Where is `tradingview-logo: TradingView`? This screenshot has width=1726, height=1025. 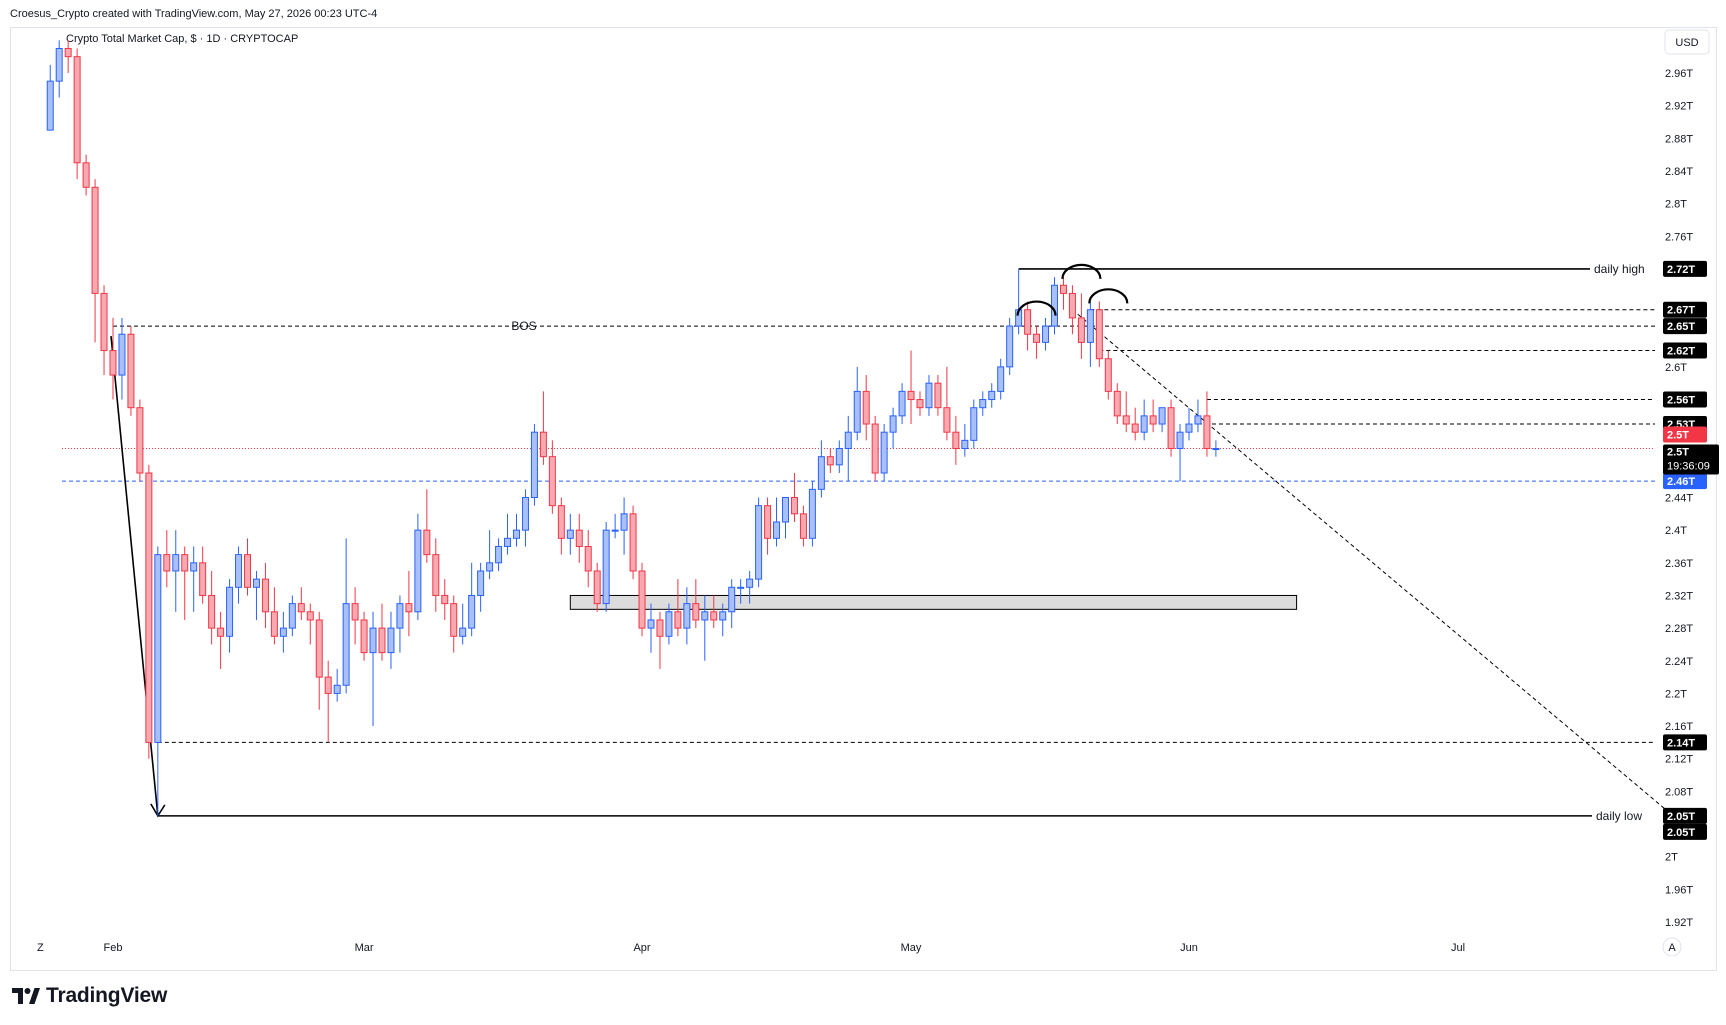 tradingview-logo: TradingView is located at coordinates (89, 996).